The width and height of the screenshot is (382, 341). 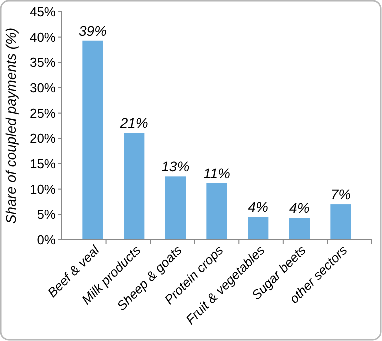 What do you see at coordinates (46, 240) in the screenshot?
I see `y-tick-label: 0%` at bounding box center [46, 240].